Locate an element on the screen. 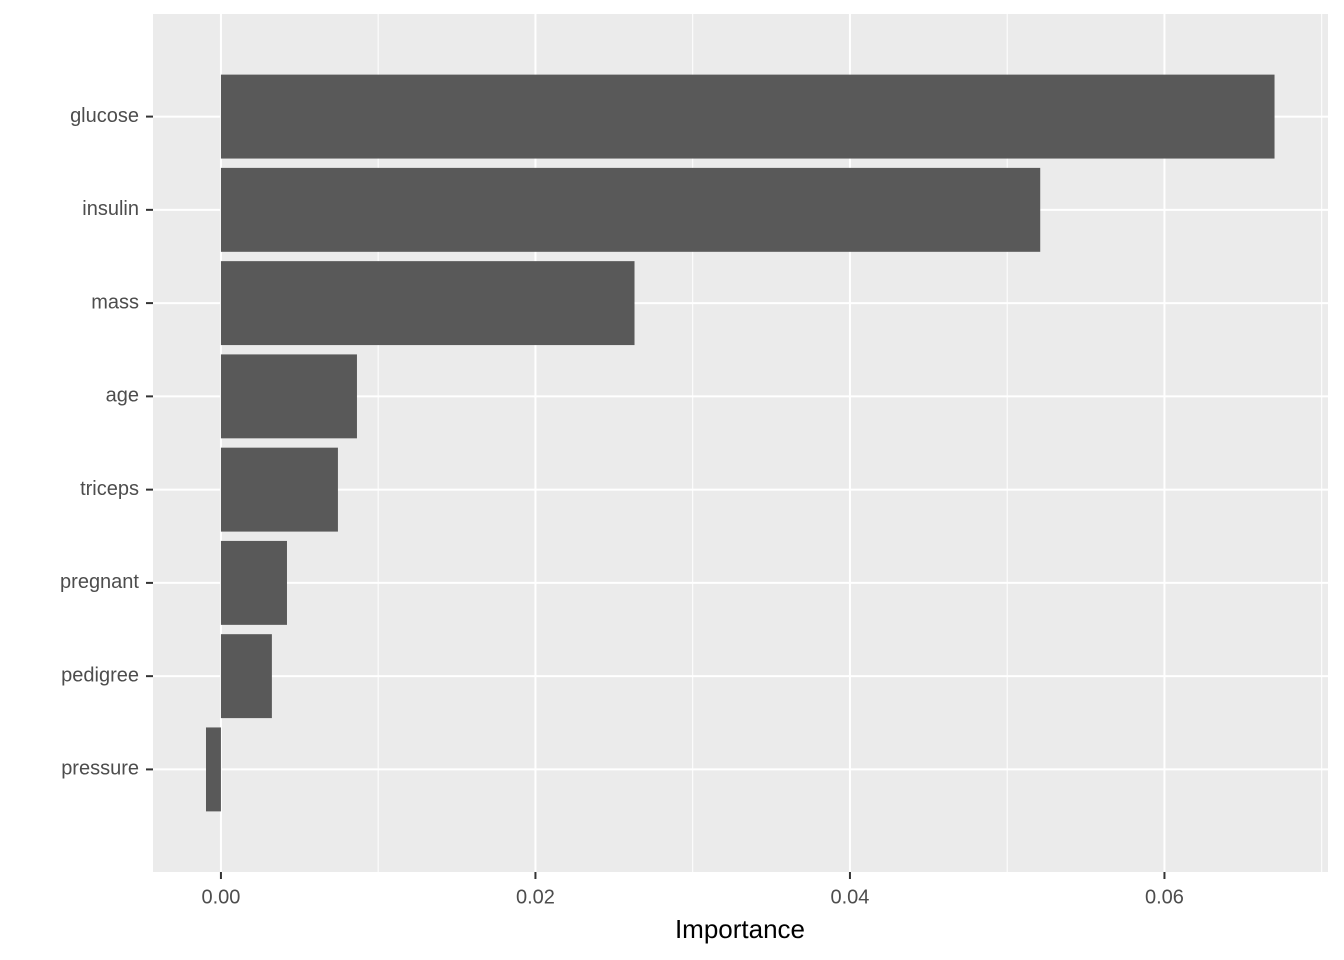  y-tick-label: mass is located at coordinates (115, 302).